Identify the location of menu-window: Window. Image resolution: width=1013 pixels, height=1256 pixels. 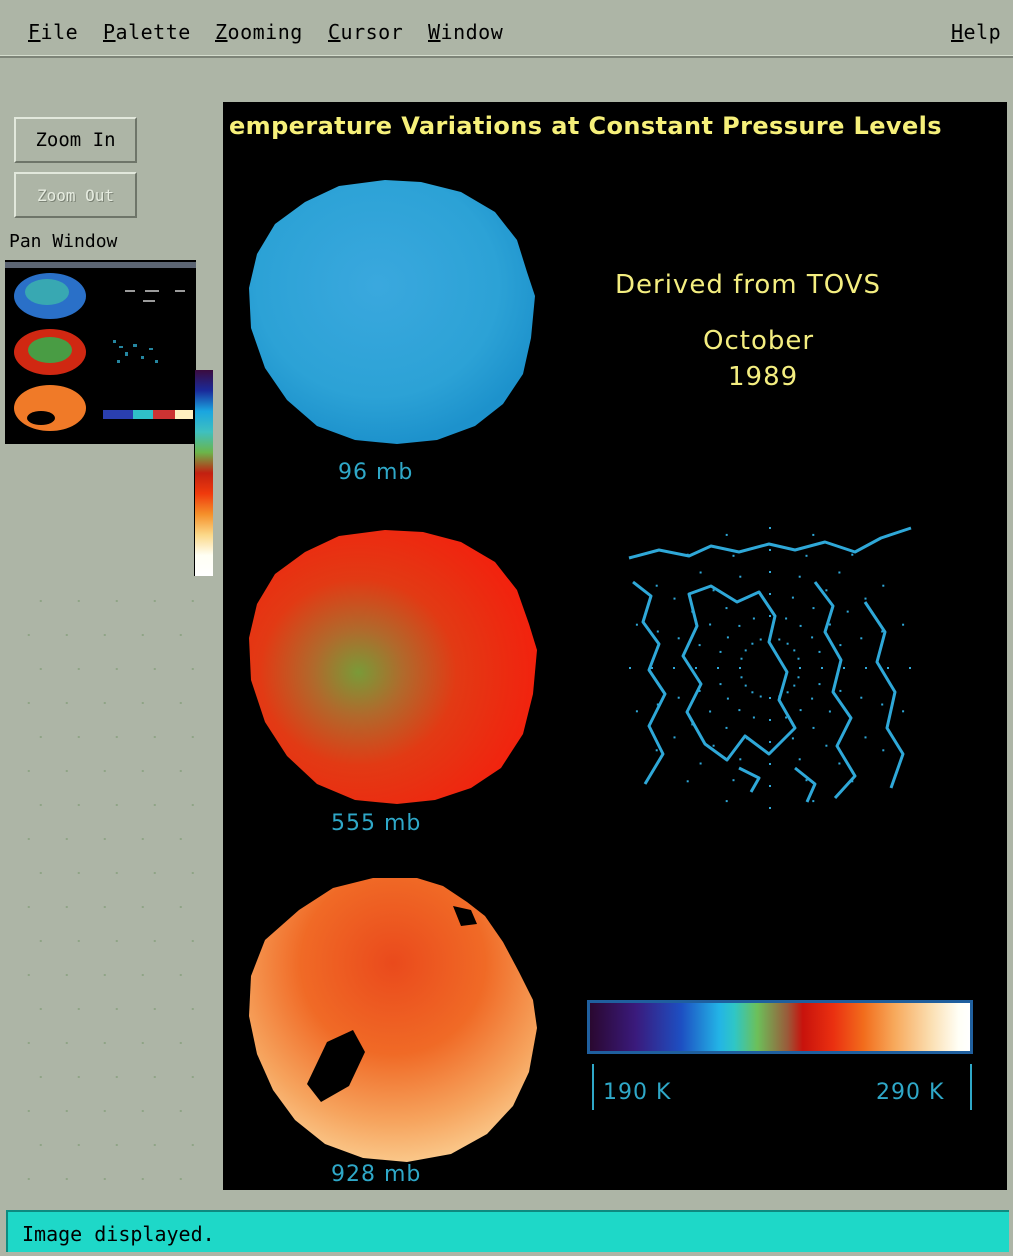
(466, 32).